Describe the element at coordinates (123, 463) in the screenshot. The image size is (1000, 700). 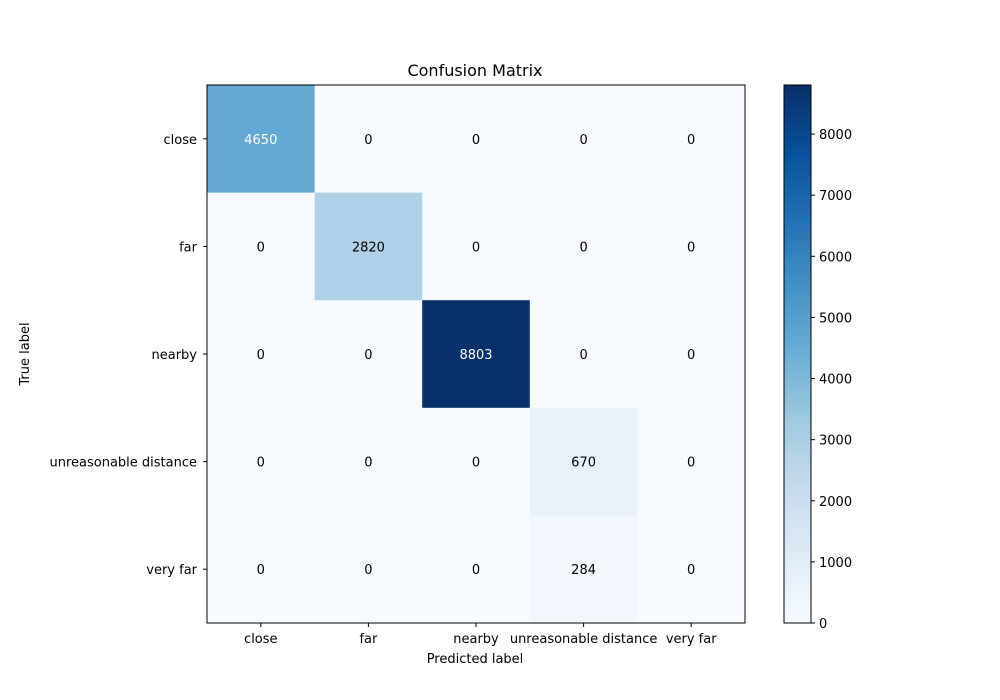
I see `y-tick-label: unreasonable distance` at that location.